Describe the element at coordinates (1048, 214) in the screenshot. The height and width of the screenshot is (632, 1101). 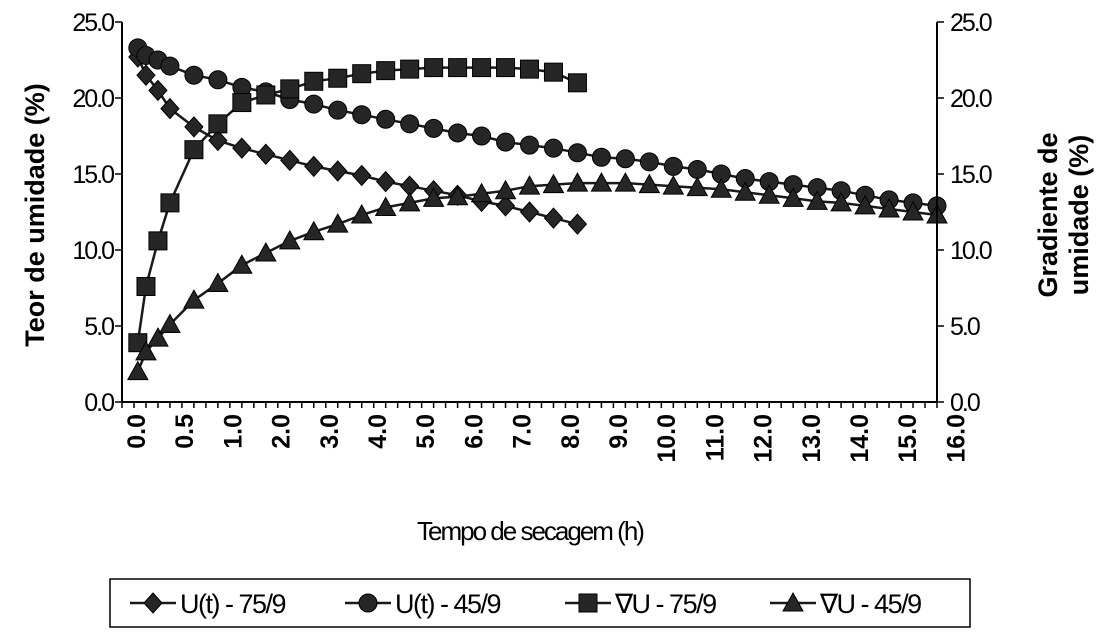
I see `y-axis-right-title-line1: Gradiente de` at that location.